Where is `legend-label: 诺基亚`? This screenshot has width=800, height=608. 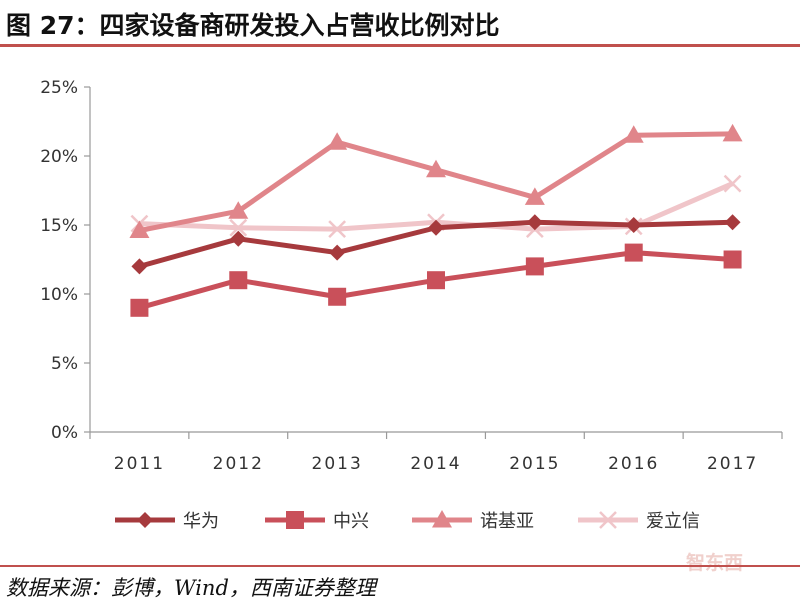 legend-label: 诺基亚 is located at coordinates (507, 521).